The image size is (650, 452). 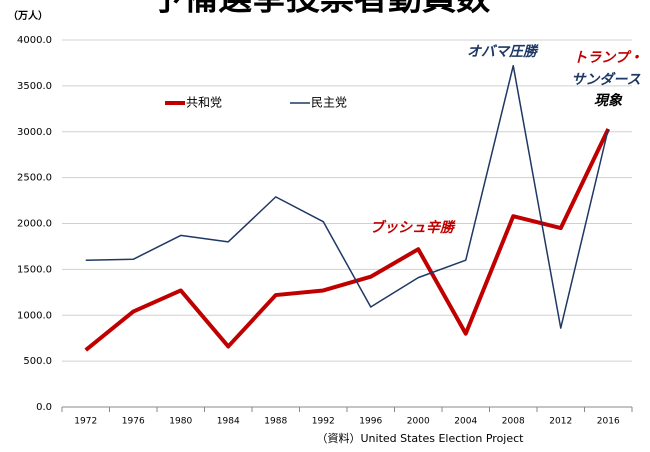 What do you see at coordinates (34, 178) in the screenshot?
I see `y-tick-label: 2500.0` at bounding box center [34, 178].